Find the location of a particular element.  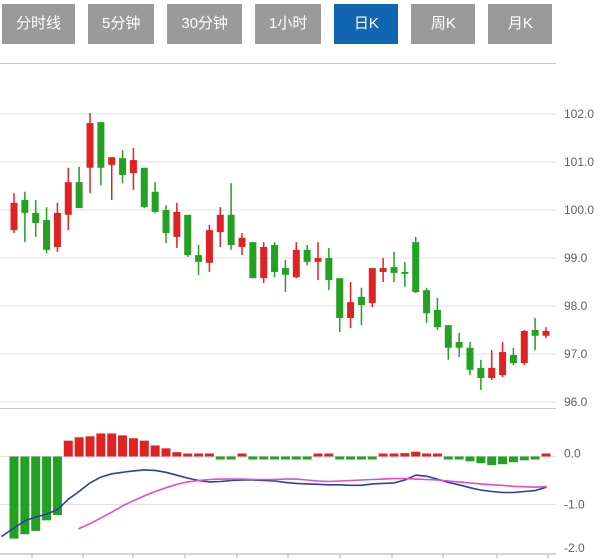

macd-dea-line is located at coordinates (312, 503).